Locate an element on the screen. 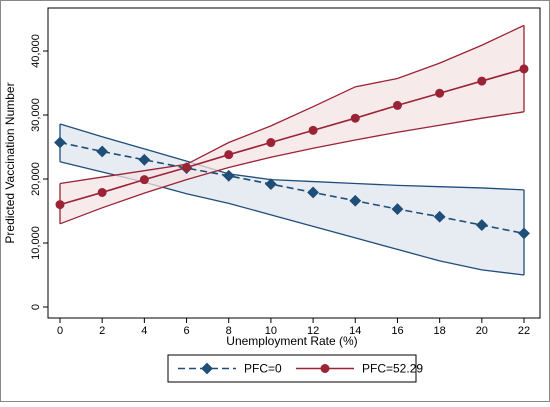 This screenshot has height=407, width=550. y-axis-title: Predicted Vaccination Number is located at coordinates (10, 162).